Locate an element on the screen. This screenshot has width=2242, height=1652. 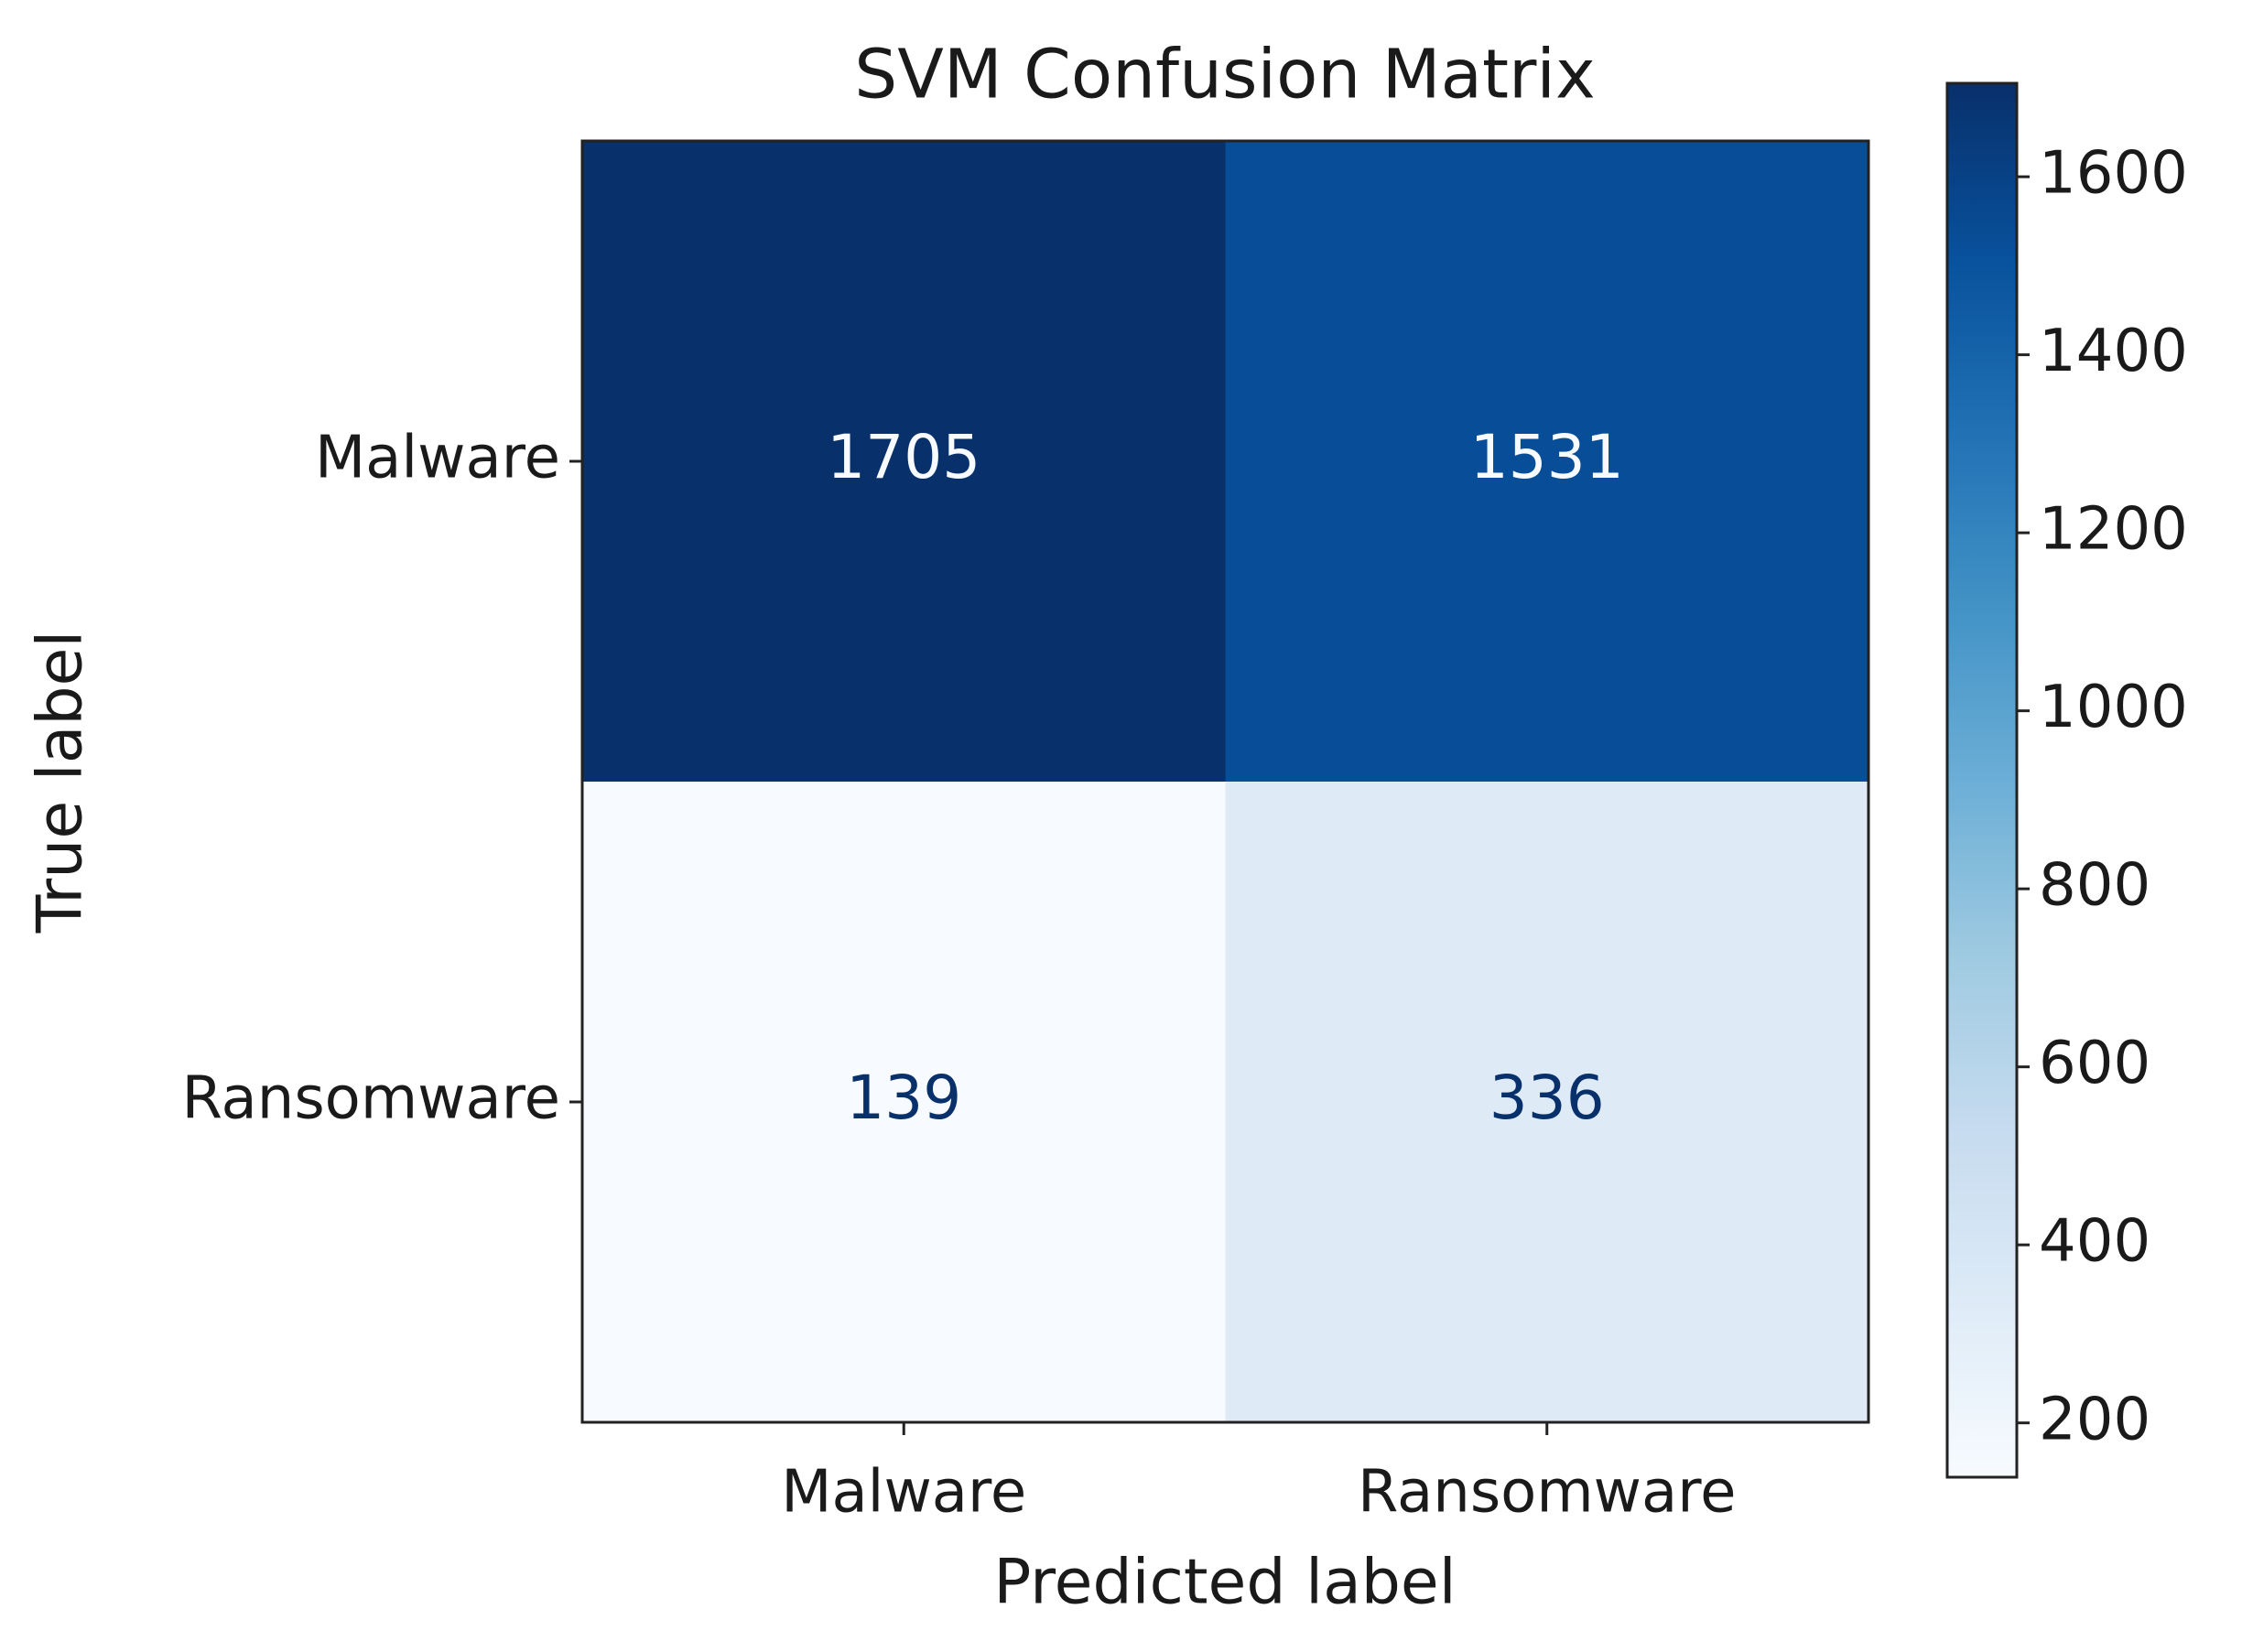
colorbar-tick-label: 1400 is located at coordinates (2113, 351).